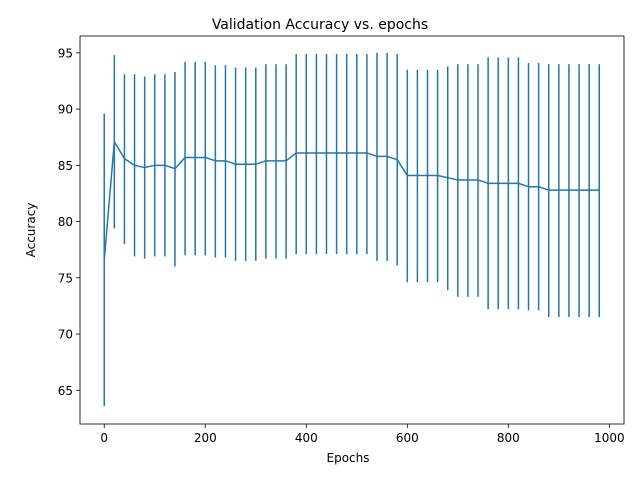  I want to click on x-tick-label-1000: 1000, so click(609, 438).